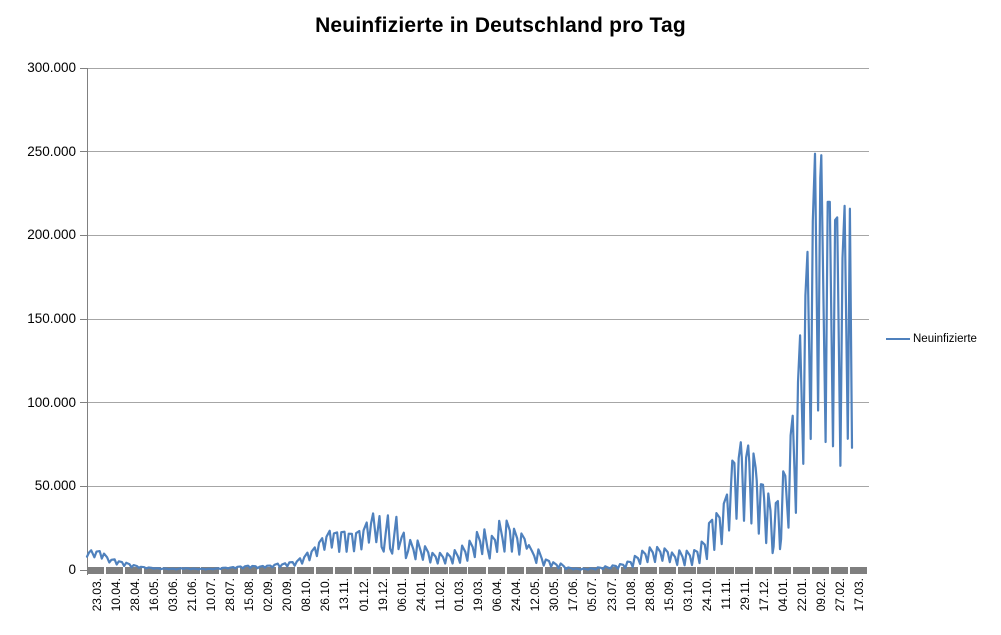 This screenshot has height=635, width=1001. Describe the element at coordinates (51, 235) in the screenshot. I see `y-axis-label: 200.000` at that location.